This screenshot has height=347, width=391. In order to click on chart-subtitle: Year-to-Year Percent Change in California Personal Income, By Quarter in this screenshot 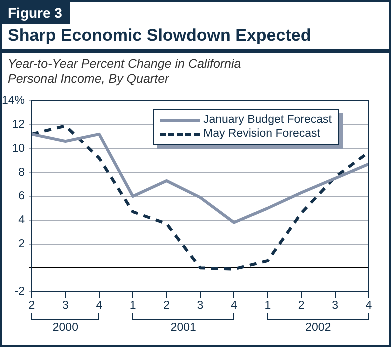, I will do `click(125, 72)`.